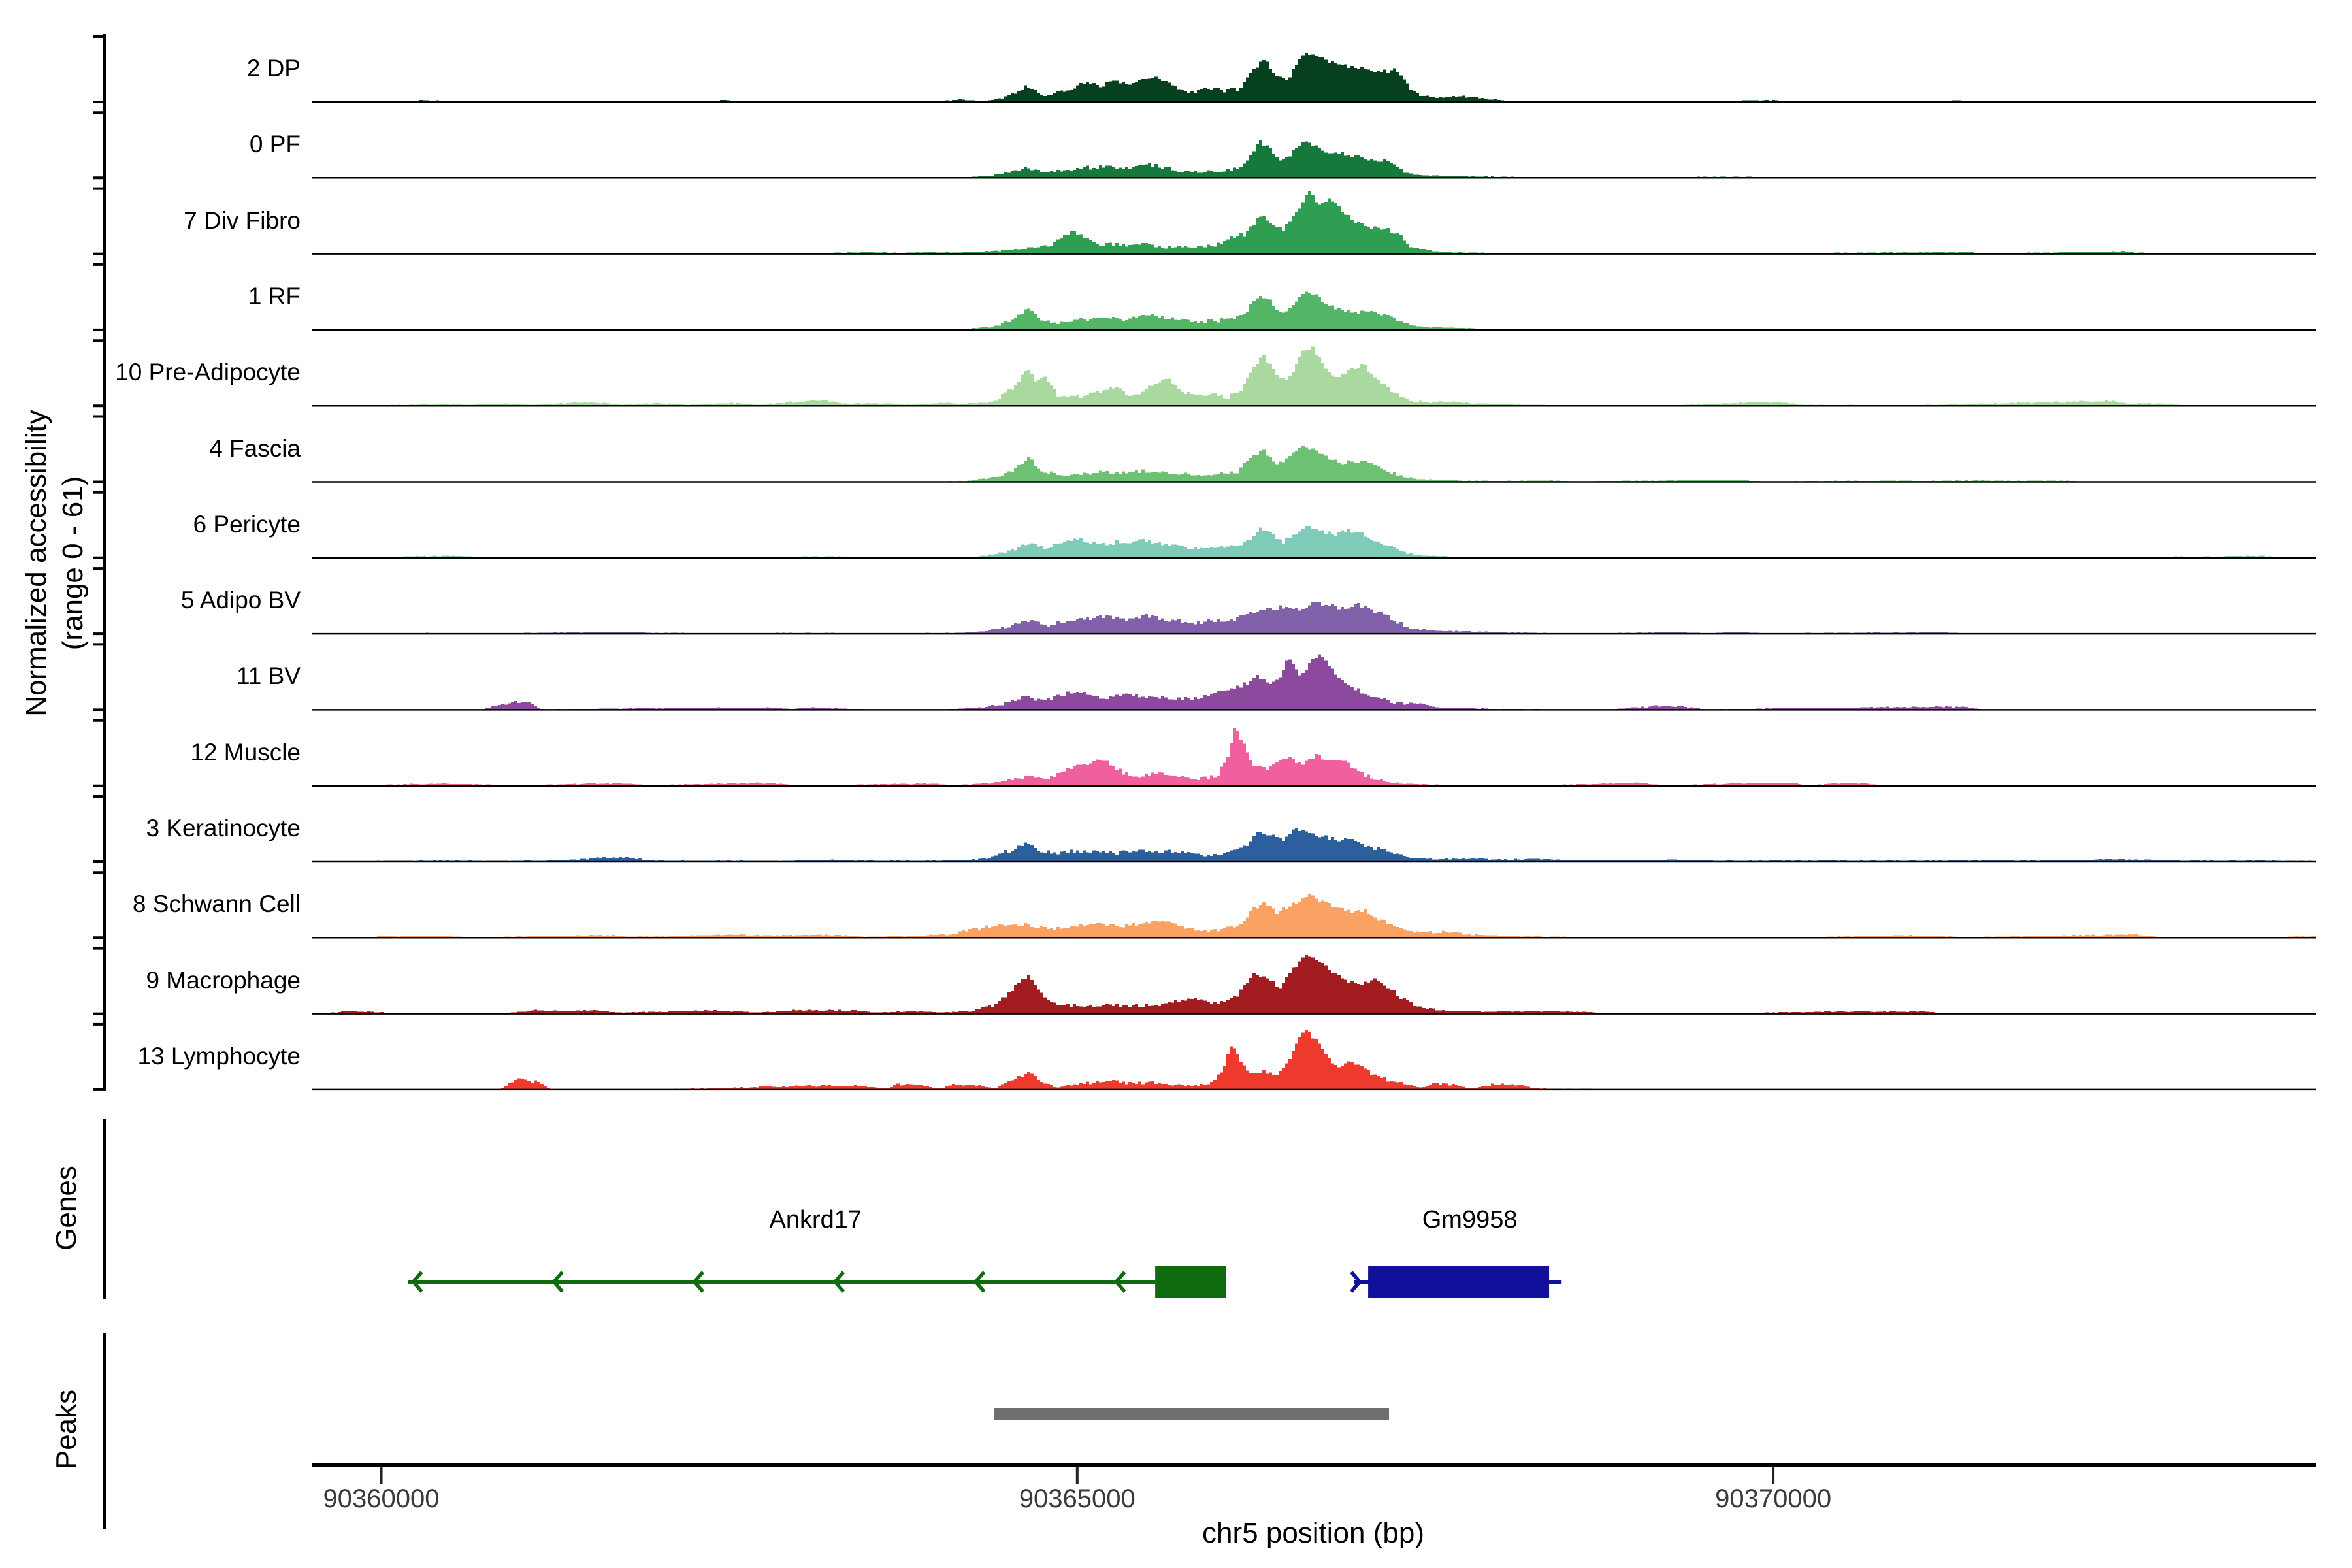  I want to click on track-label-11-bv: 11 BV, so click(268, 676).